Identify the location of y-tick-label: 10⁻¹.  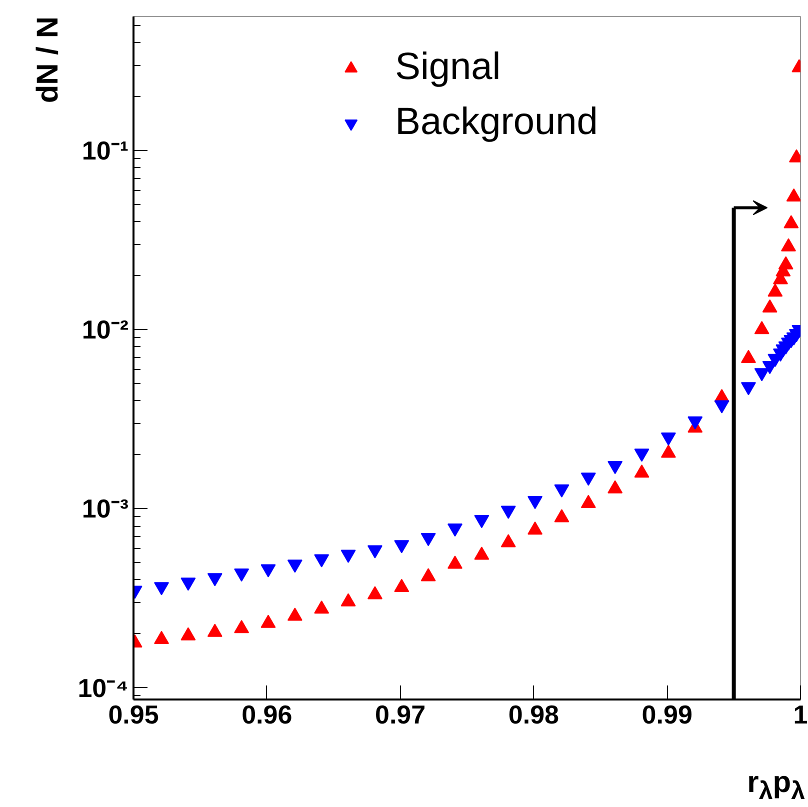
(105, 150).